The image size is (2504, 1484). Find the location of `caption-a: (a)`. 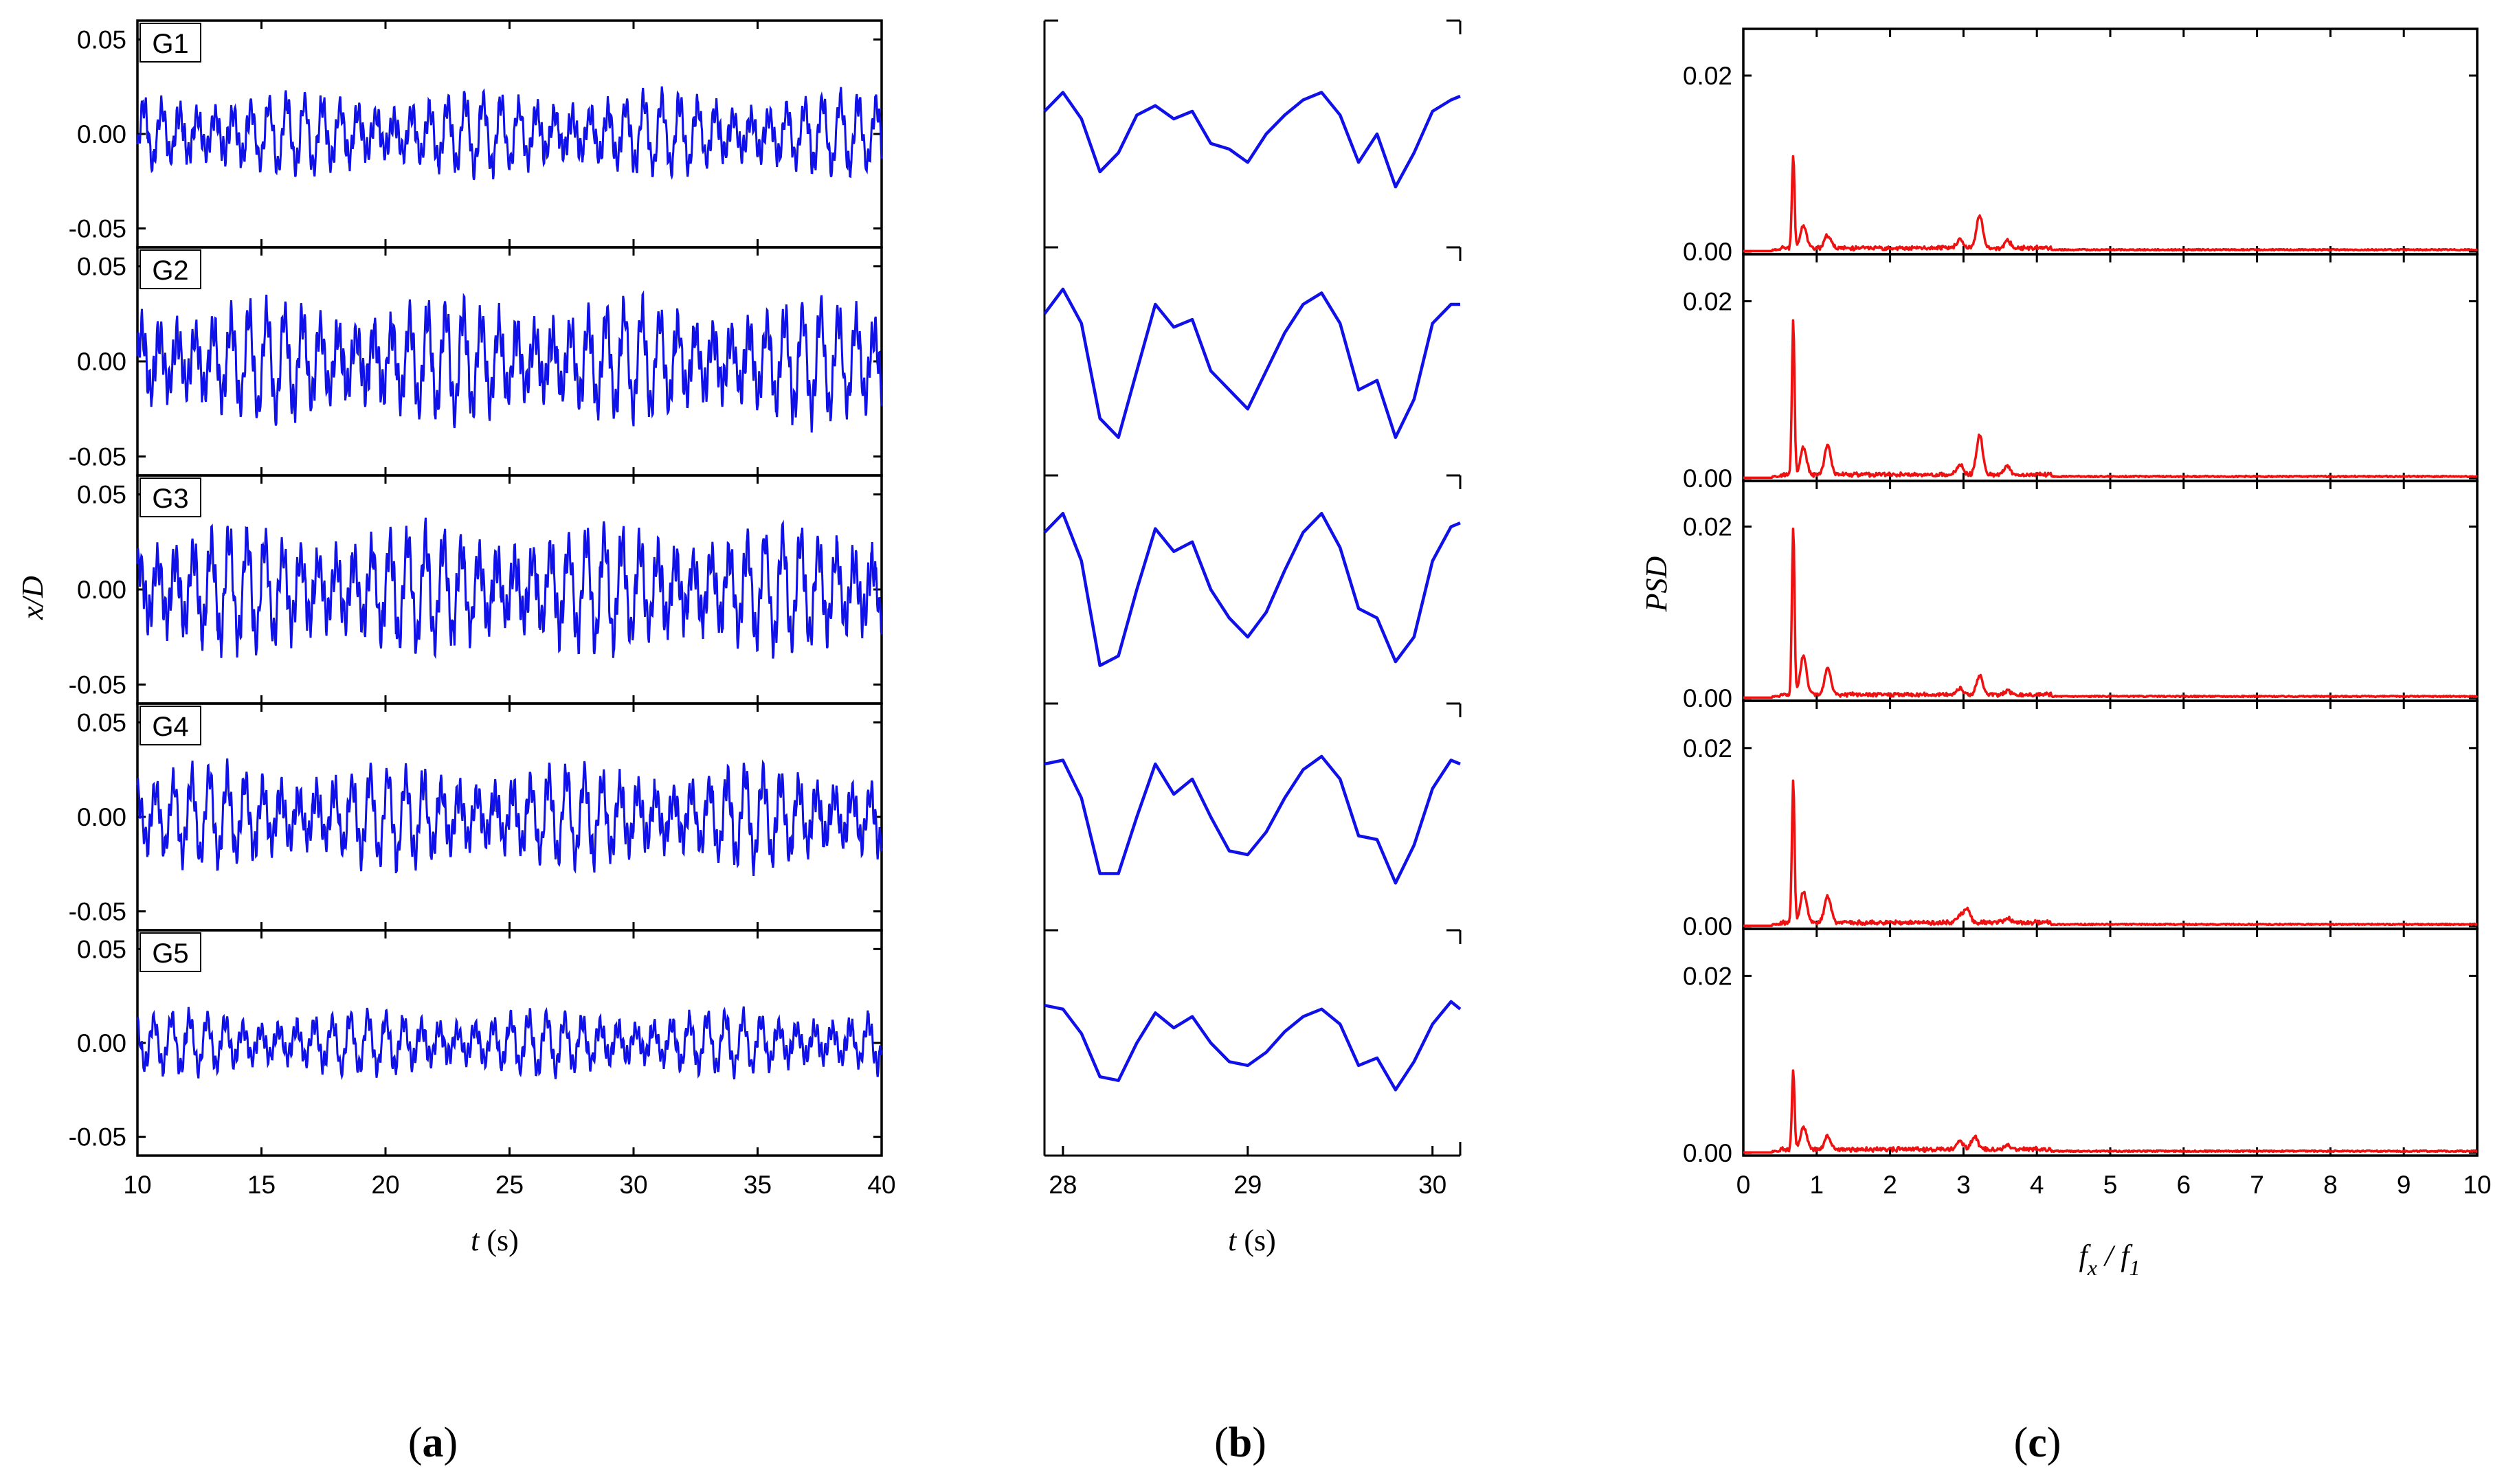

caption-a: (a) is located at coordinates (433, 1442).